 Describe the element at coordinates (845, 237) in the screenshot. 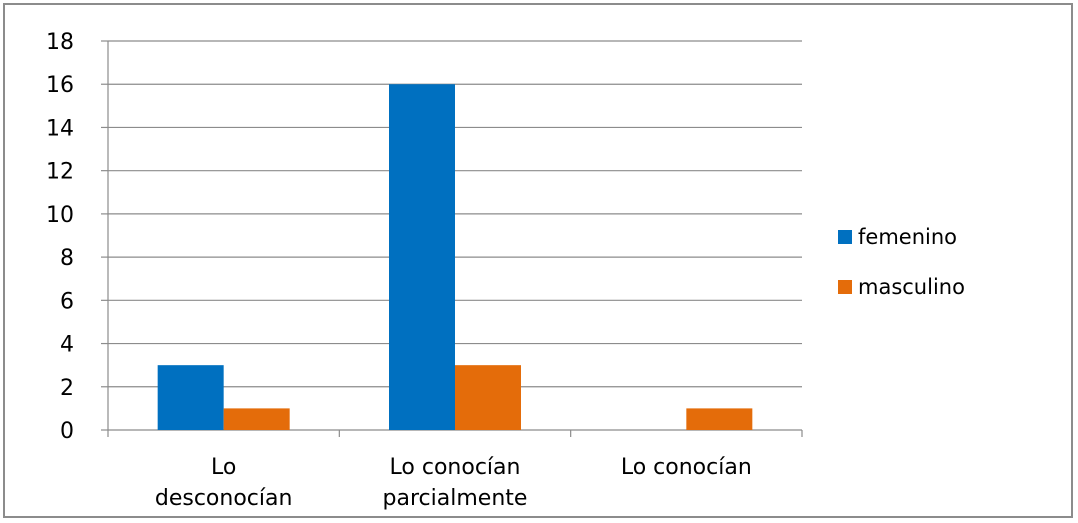

I see `legend-swatch-femenino` at that location.